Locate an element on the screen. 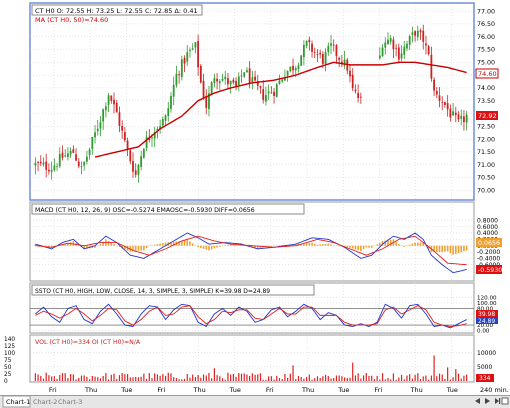 The width and height of the screenshot is (510, 408). last-bar-icon is located at coordinates (498, 401).